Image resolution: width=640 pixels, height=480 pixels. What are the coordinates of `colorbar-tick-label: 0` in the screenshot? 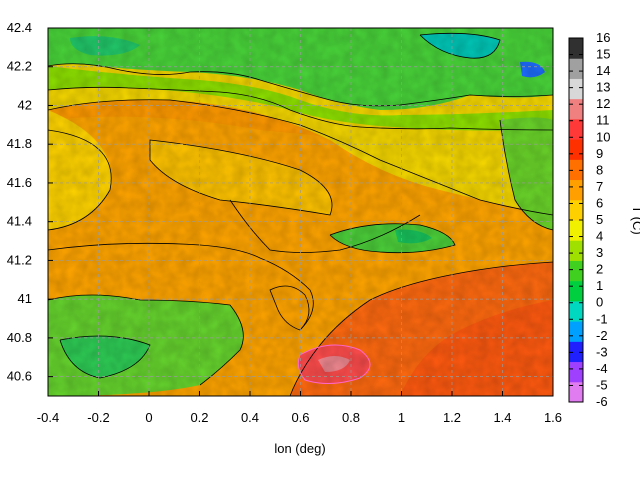 It's located at (599, 302).